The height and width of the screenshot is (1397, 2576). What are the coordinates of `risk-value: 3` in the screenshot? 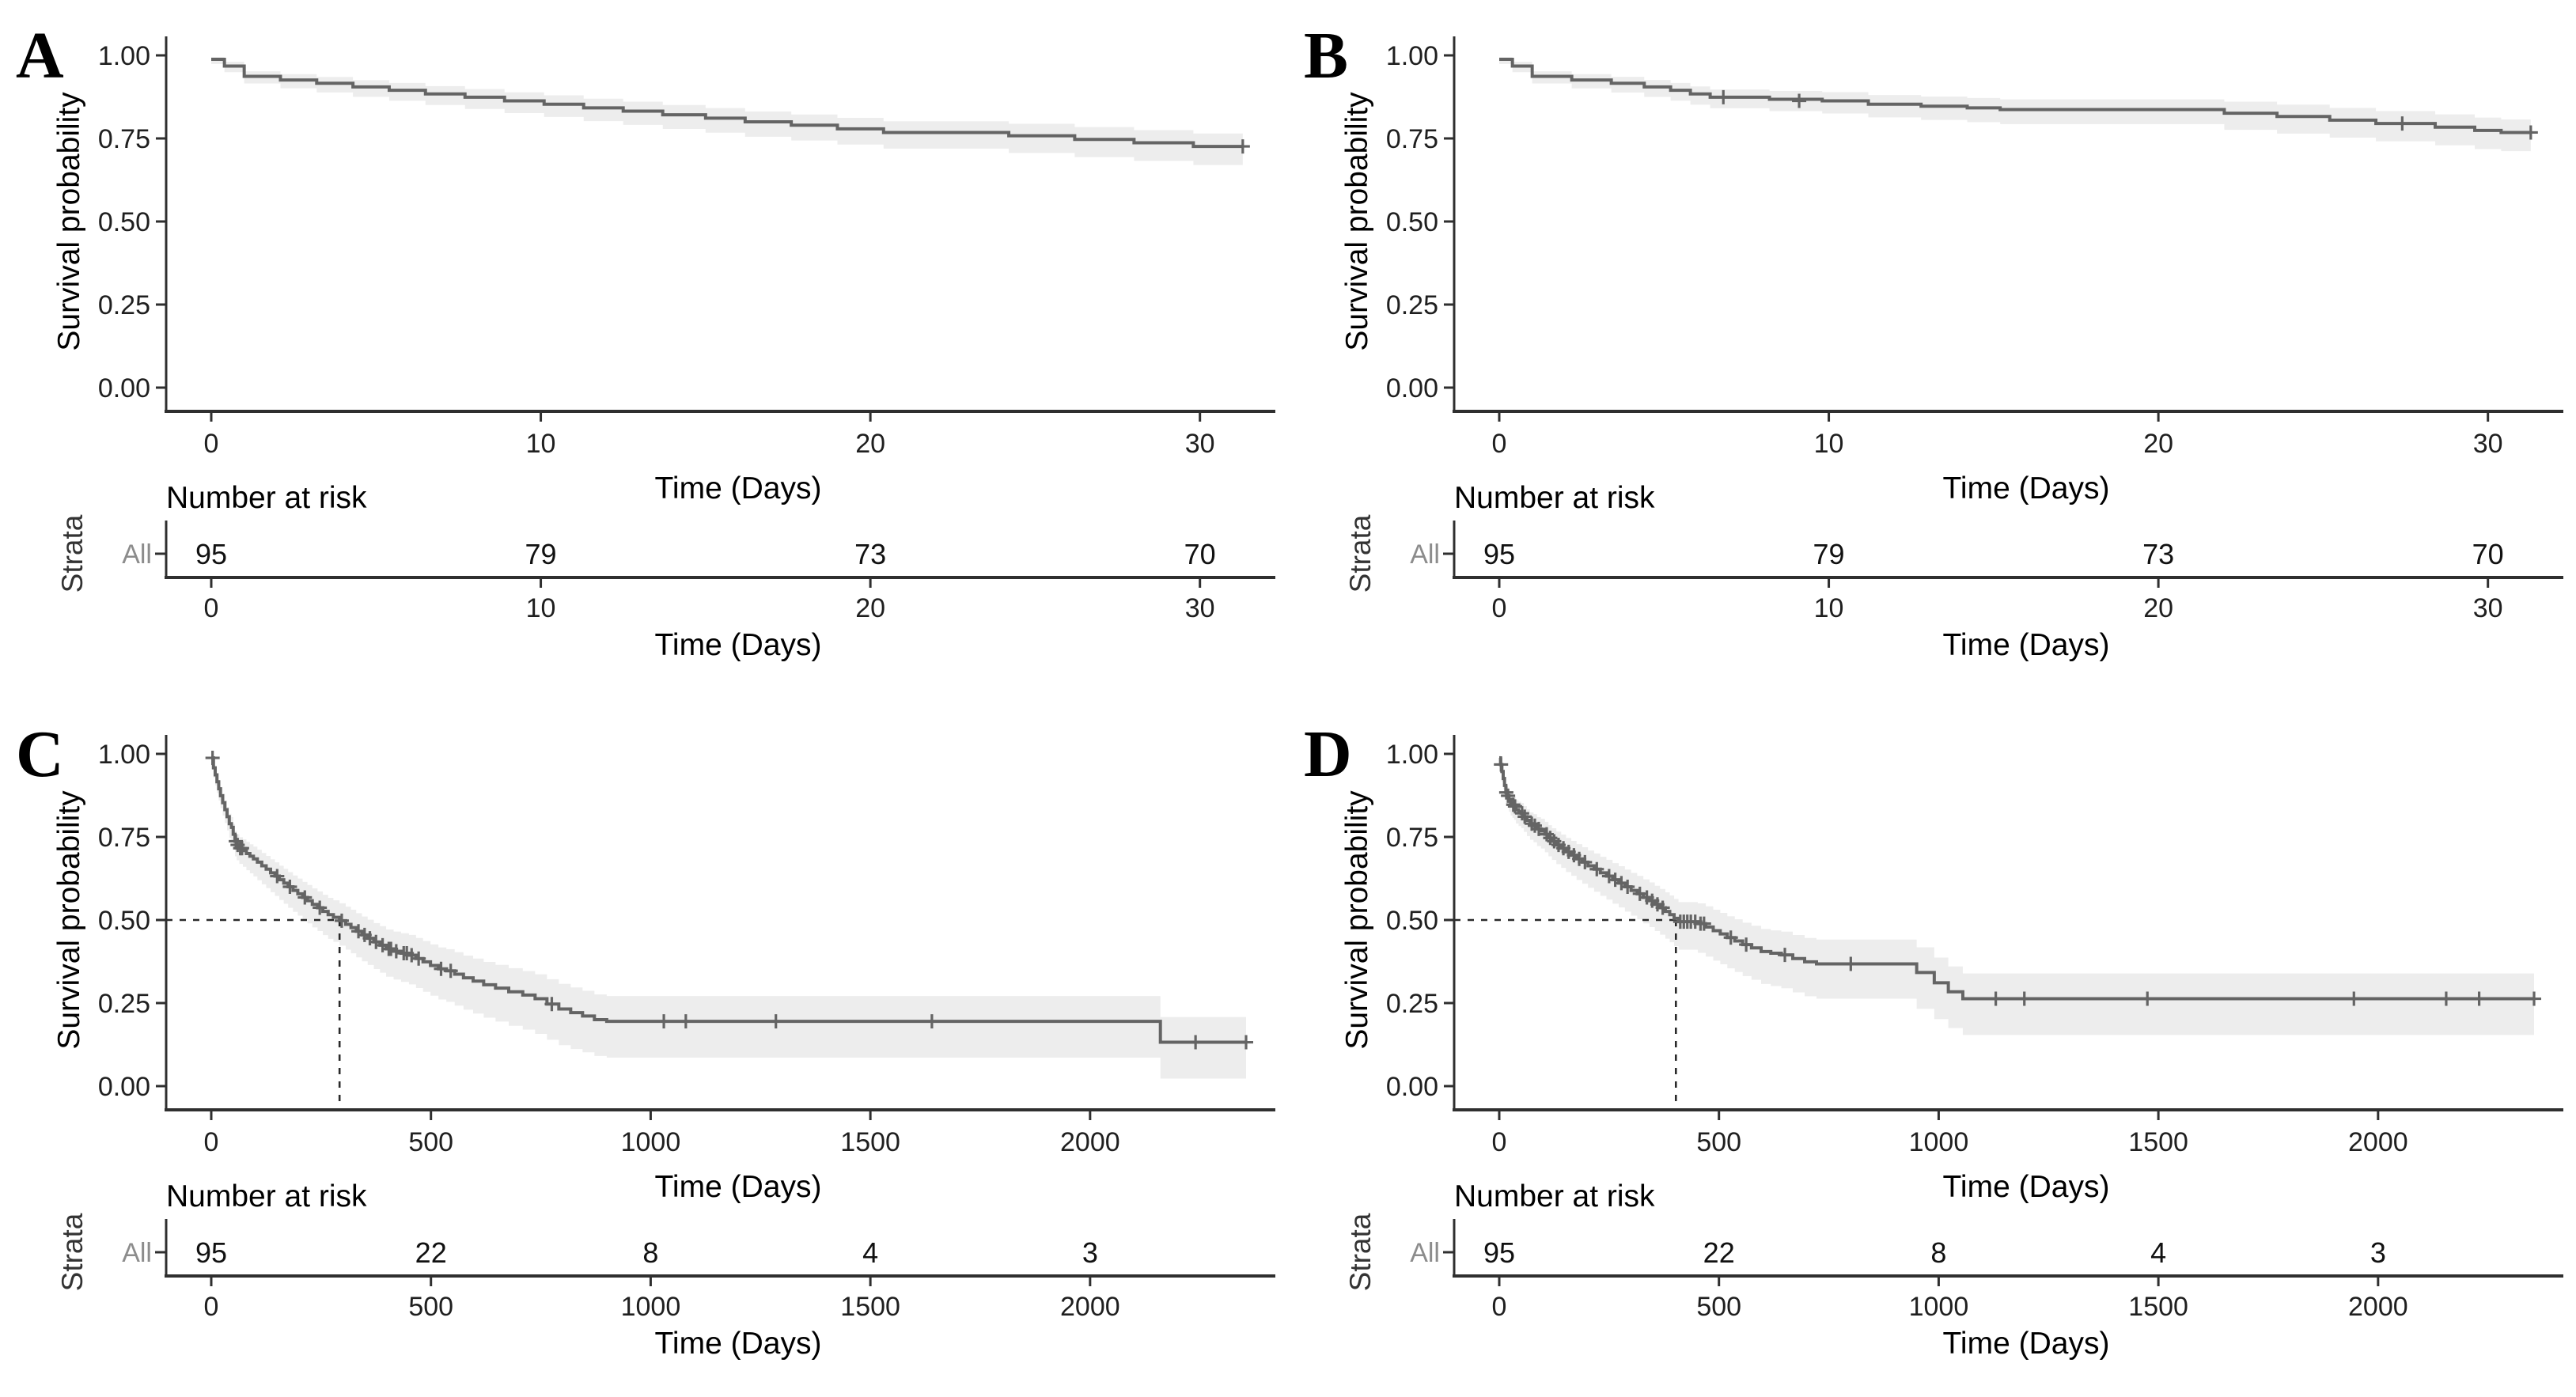 It's located at (2378, 1252).